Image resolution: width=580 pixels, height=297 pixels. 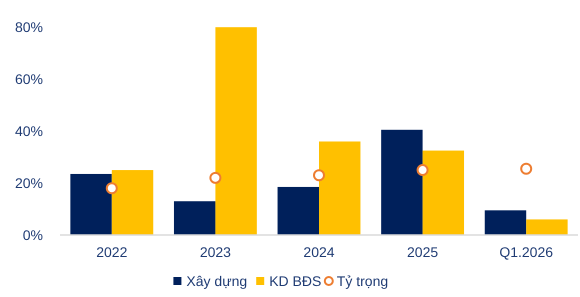 I want to click on x-tick-label: 2025, so click(x=422, y=252).